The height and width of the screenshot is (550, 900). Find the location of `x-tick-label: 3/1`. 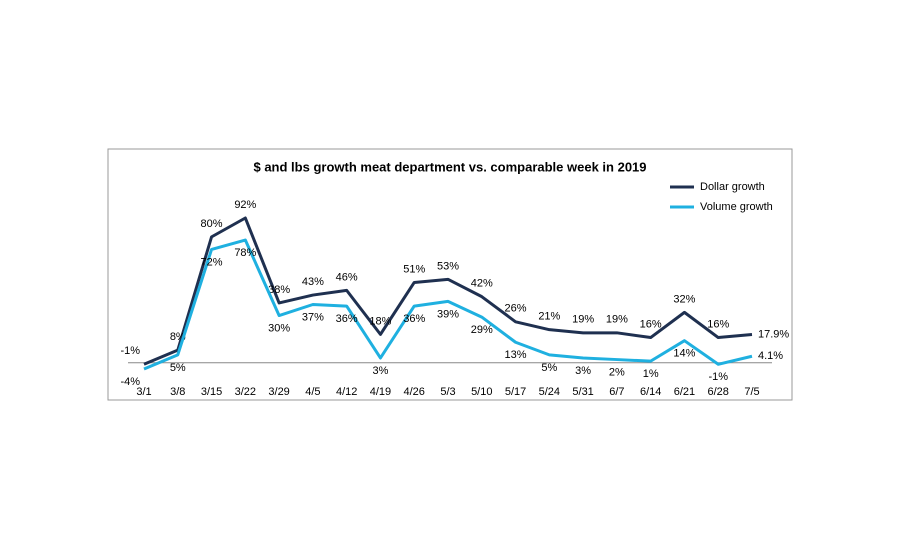

x-tick-label: 3/1 is located at coordinates (143, 392).